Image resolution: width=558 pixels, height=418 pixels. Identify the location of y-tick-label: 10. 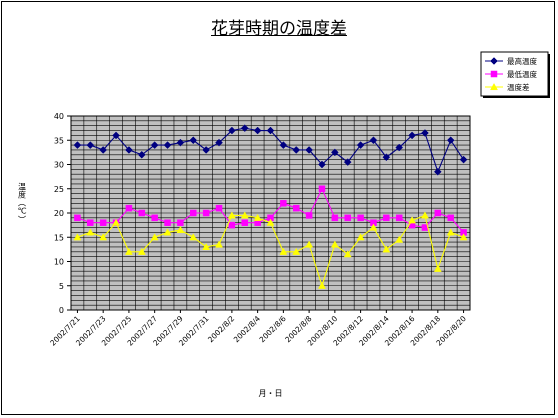
(59, 262).